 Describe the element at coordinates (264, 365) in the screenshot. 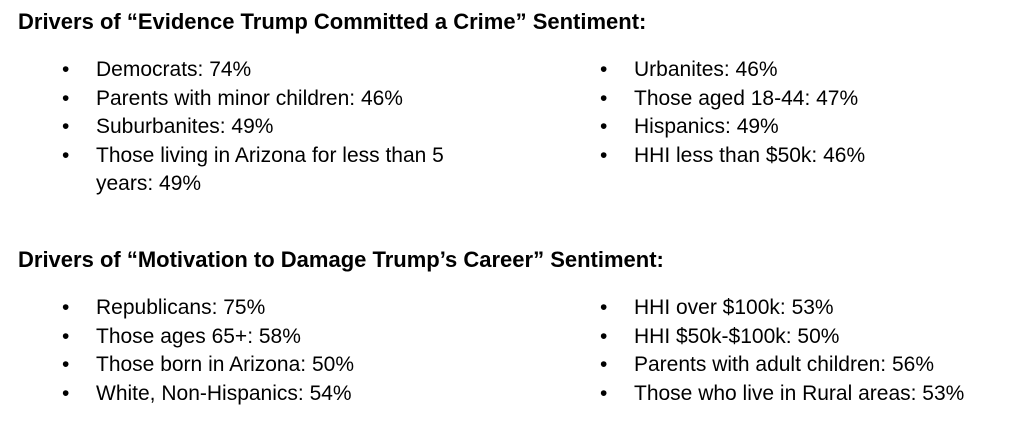

I see `bullet-item: Those born in Arizona: 50%` at that location.